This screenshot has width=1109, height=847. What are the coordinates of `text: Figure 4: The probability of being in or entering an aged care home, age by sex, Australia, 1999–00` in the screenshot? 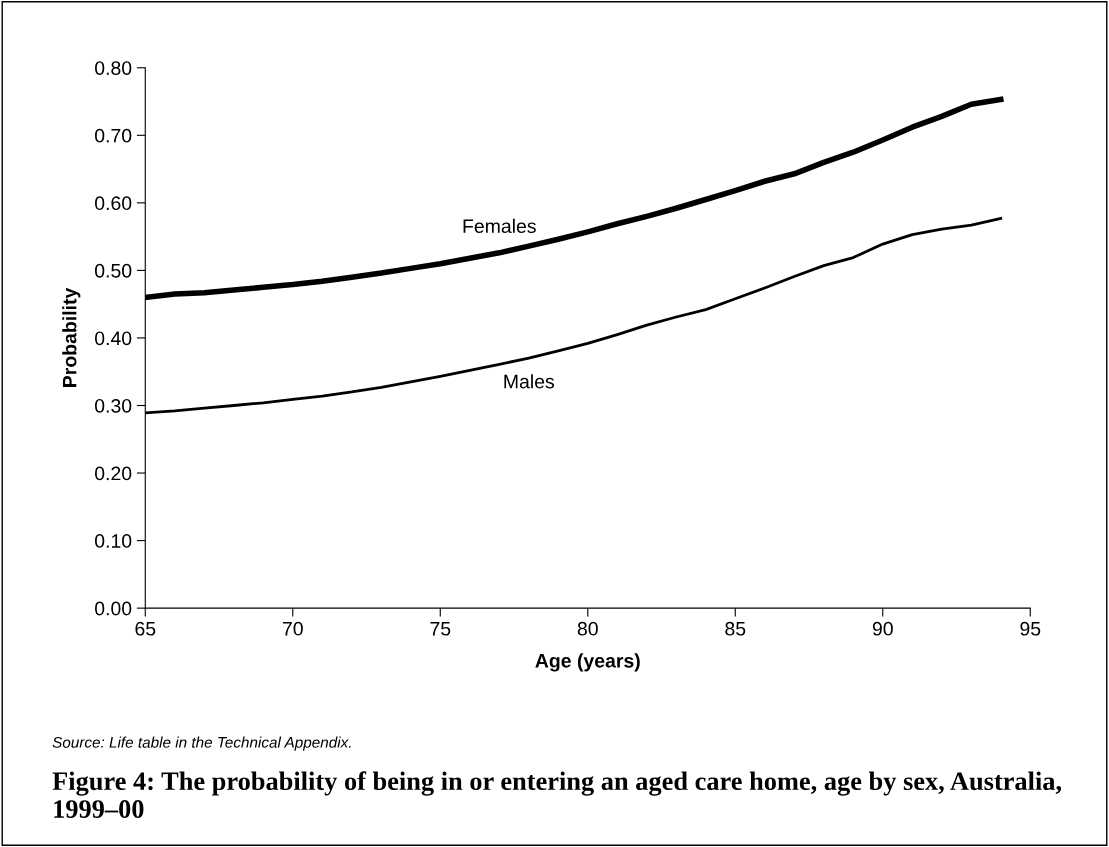 It's located at (557, 794).